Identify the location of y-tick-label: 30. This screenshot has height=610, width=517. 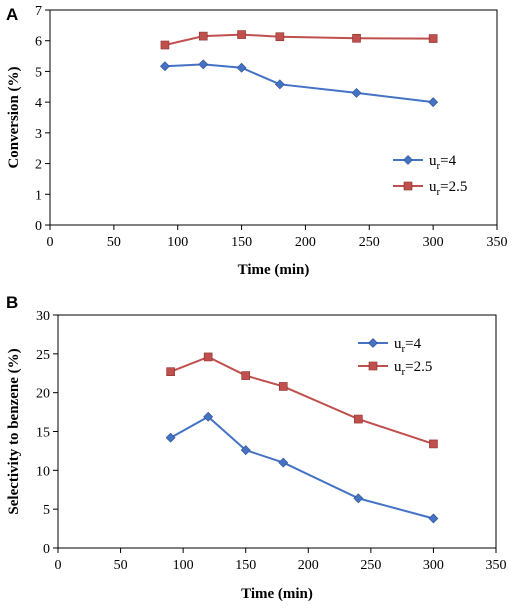
(43, 316).